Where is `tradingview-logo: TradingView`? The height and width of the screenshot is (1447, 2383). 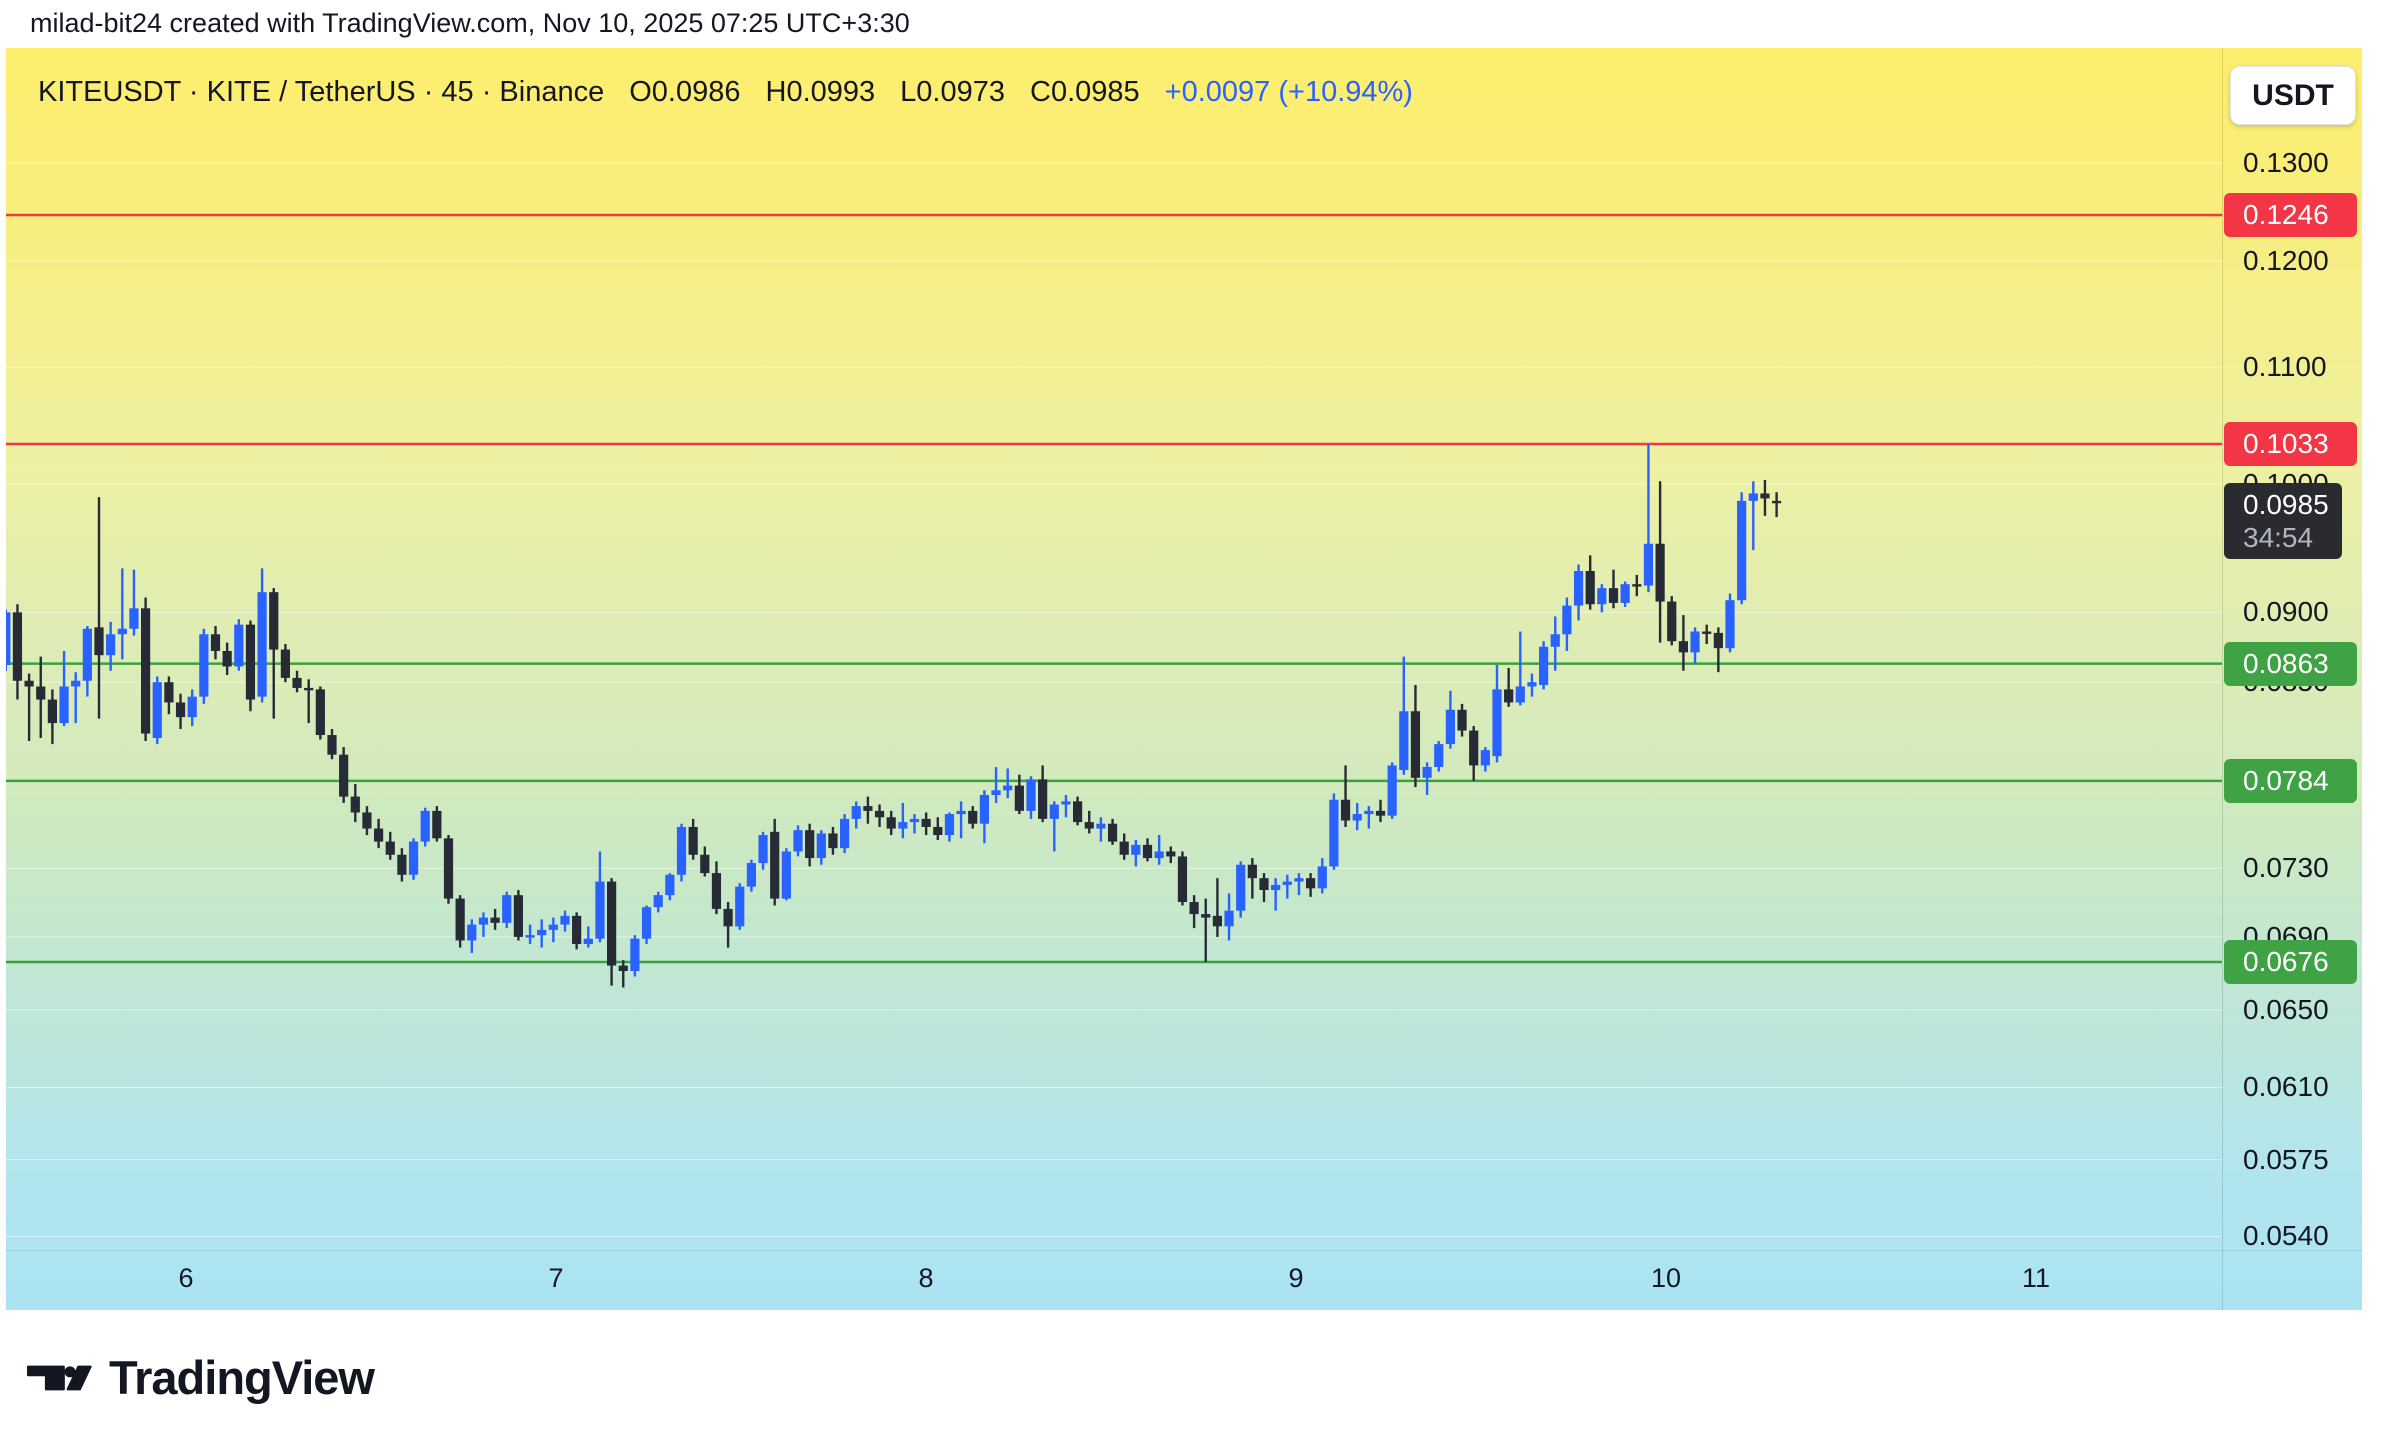
tradingview-logo: TradingView is located at coordinates (200, 1377).